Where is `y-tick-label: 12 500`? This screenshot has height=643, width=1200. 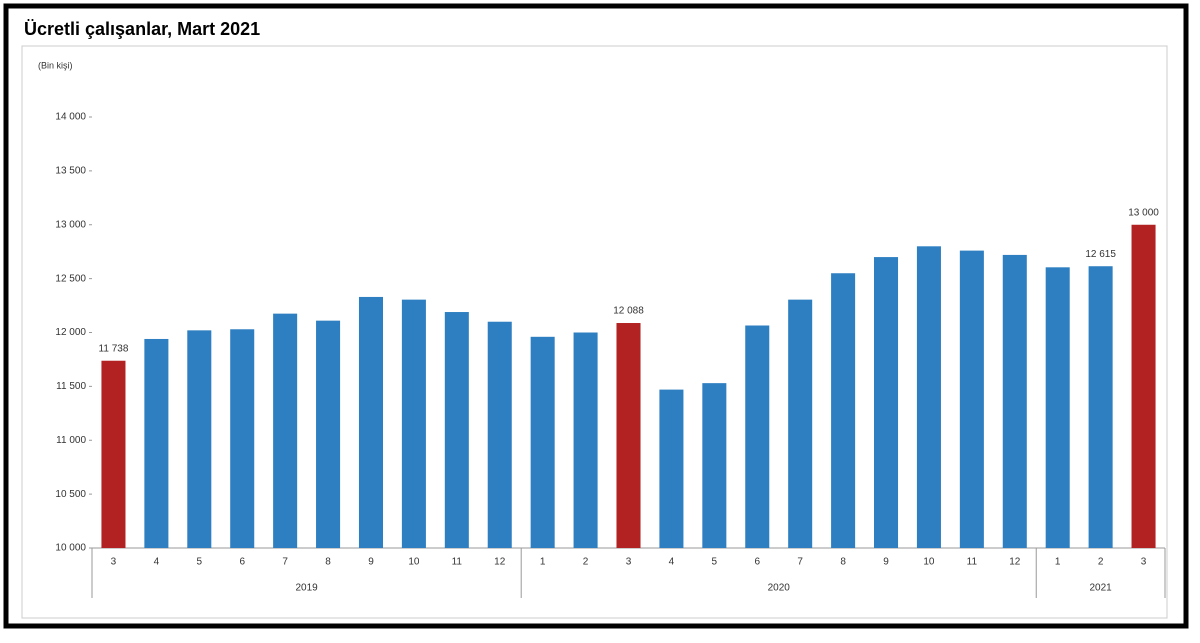 y-tick-label: 12 500 is located at coordinates (70, 278).